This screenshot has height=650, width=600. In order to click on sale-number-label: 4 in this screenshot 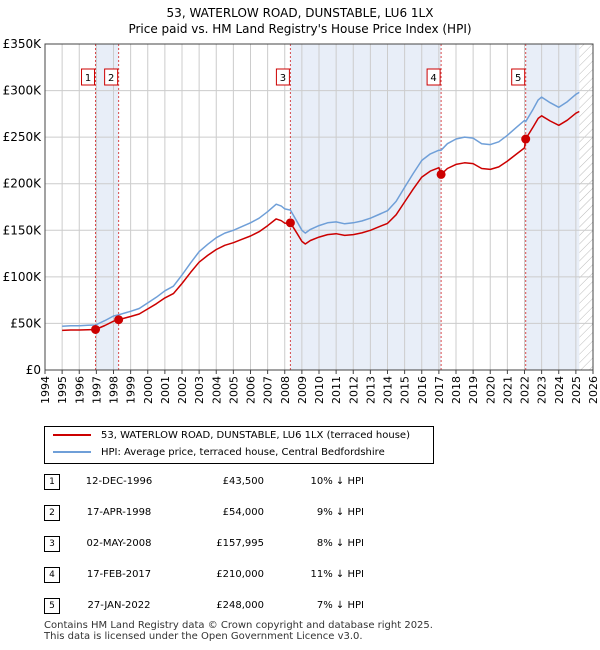, I will do `click(433, 78)`.